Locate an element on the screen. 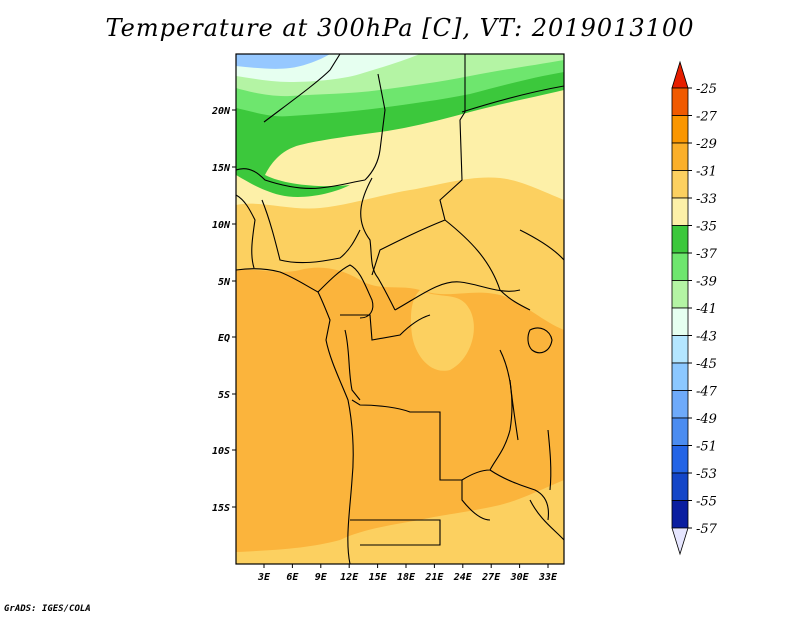 This screenshot has width=800, height=618. border-drc-north is located at coordinates (385, 327).